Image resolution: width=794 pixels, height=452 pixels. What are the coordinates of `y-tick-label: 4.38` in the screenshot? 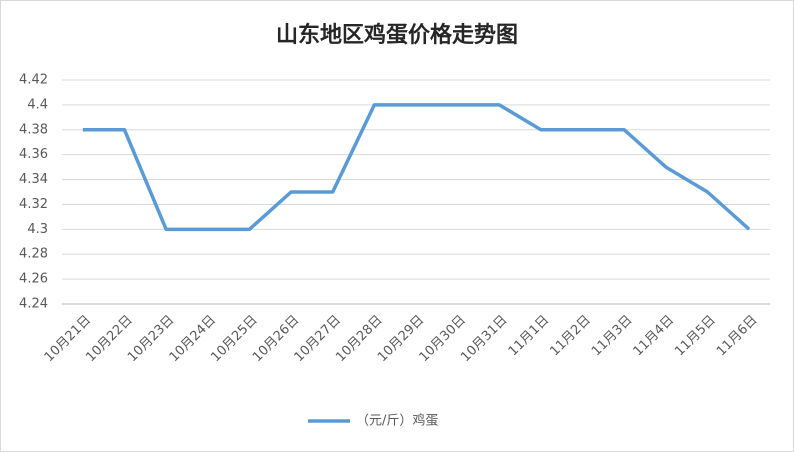 It's located at (33, 129).